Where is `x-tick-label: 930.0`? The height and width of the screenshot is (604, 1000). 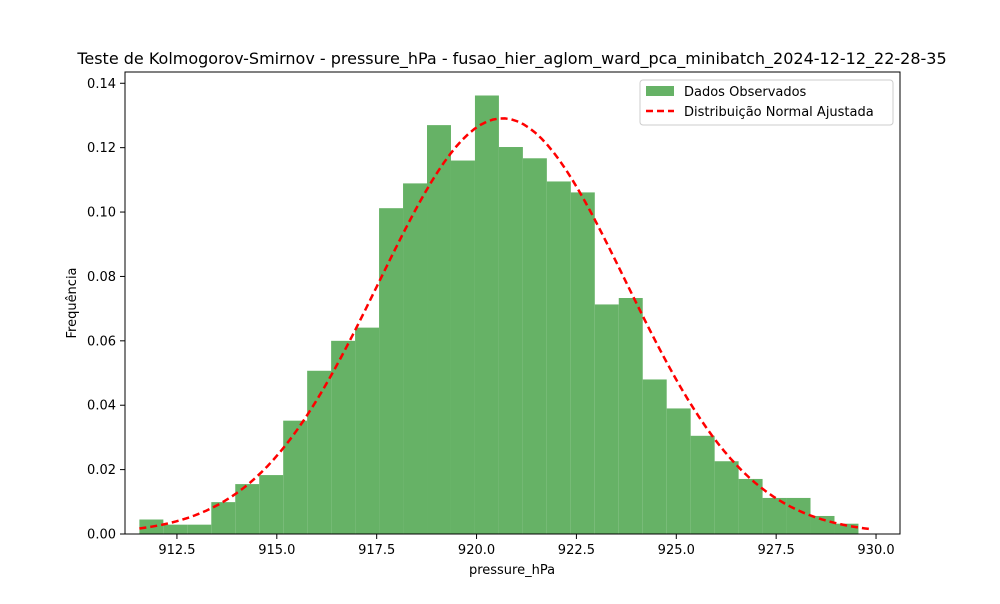 x-tick-label: 930.0 is located at coordinates (875, 550).